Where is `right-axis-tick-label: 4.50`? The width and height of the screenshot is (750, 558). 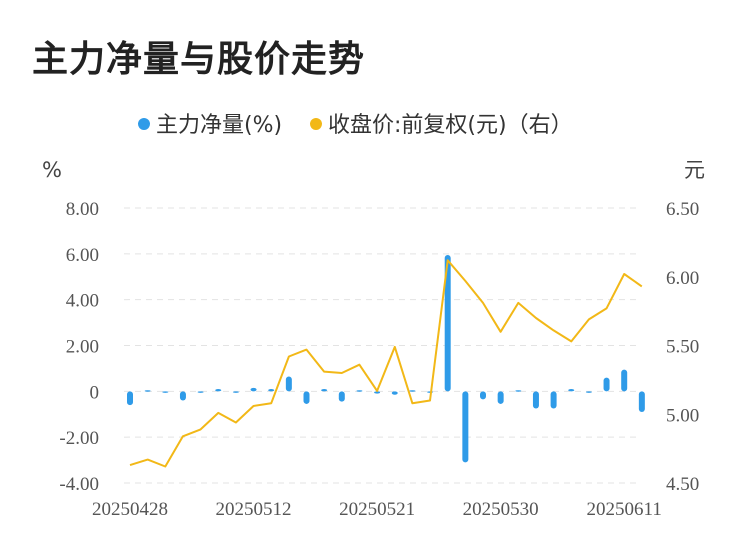 right-axis-tick-label: 4.50 is located at coordinates (682, 484).